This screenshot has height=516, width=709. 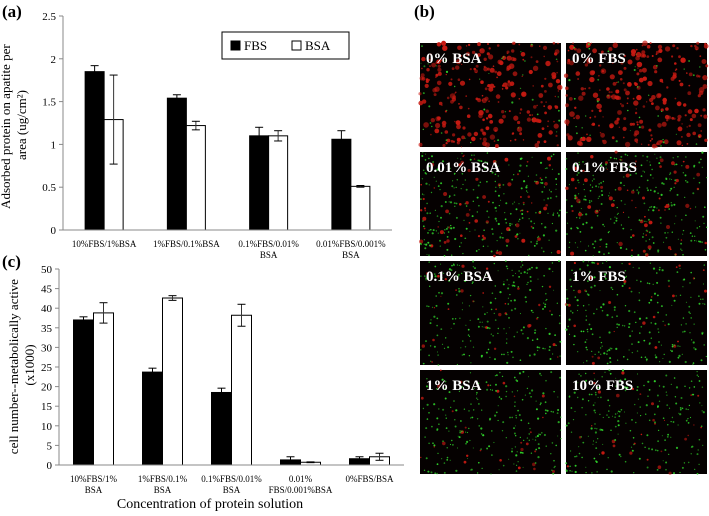 I want to click on chart-a-x-tick-label-line: BSA, so click(x=269, y=255).